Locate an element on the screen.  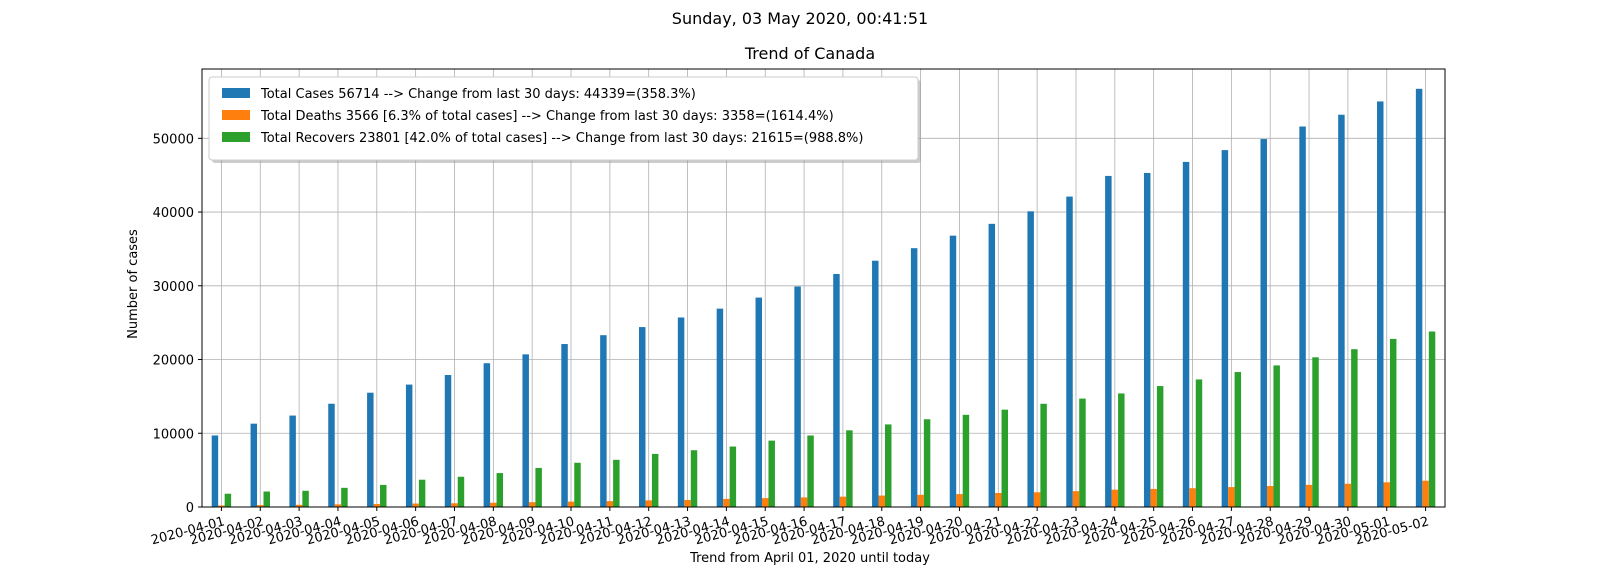
y-tick-label: 10000 is located at coordinates (173, 434).